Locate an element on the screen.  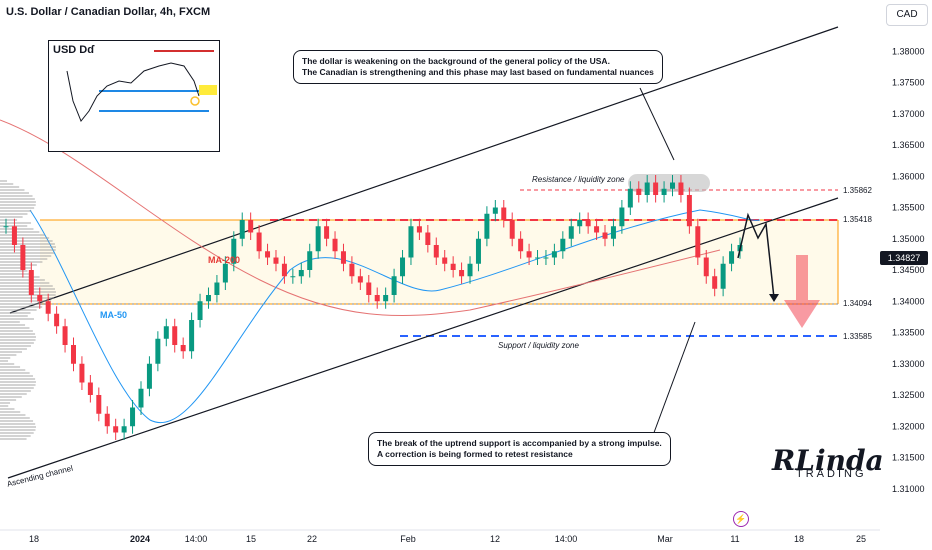
y-tick-label: 1.33000 is located at coordinates (908, 364).